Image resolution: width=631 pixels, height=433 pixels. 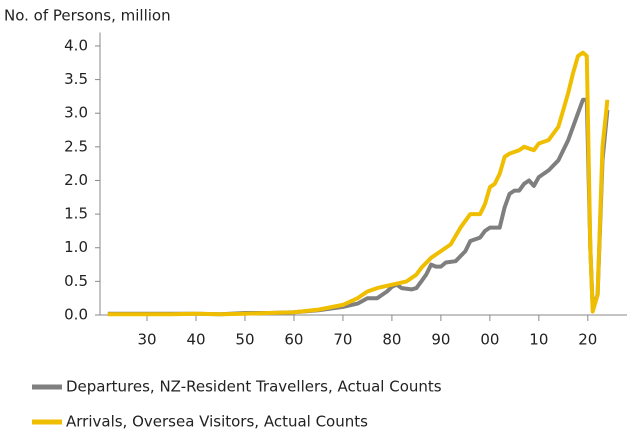 What do you see at coordinates (76, 247) in the screenshot?
I see `y-tick-label: 1.0` at bounding box center [76, 247].